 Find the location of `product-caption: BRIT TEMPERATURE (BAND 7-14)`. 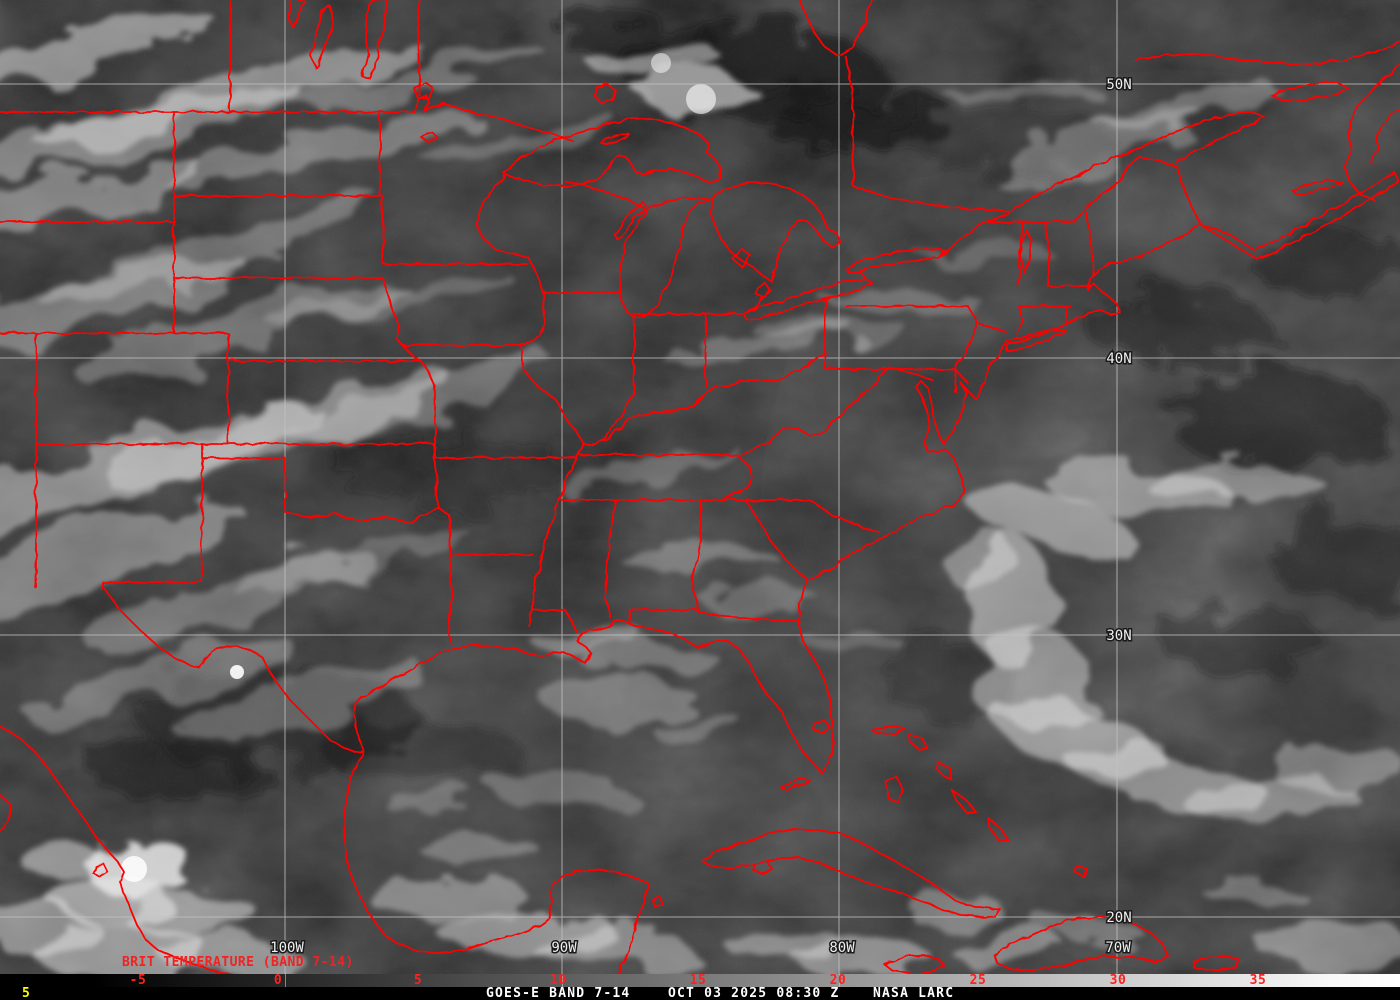

product-caption: BRIT TEMPERATURE (BAND 7-14) is located at coordinates (238, 962).